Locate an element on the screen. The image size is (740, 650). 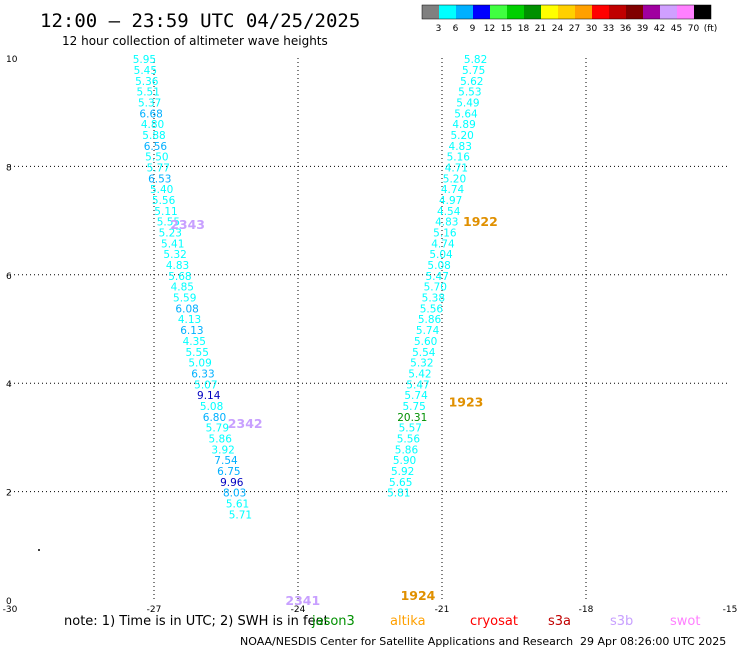
wave-height-point: 5.88 is located at coordinates (153, 136).